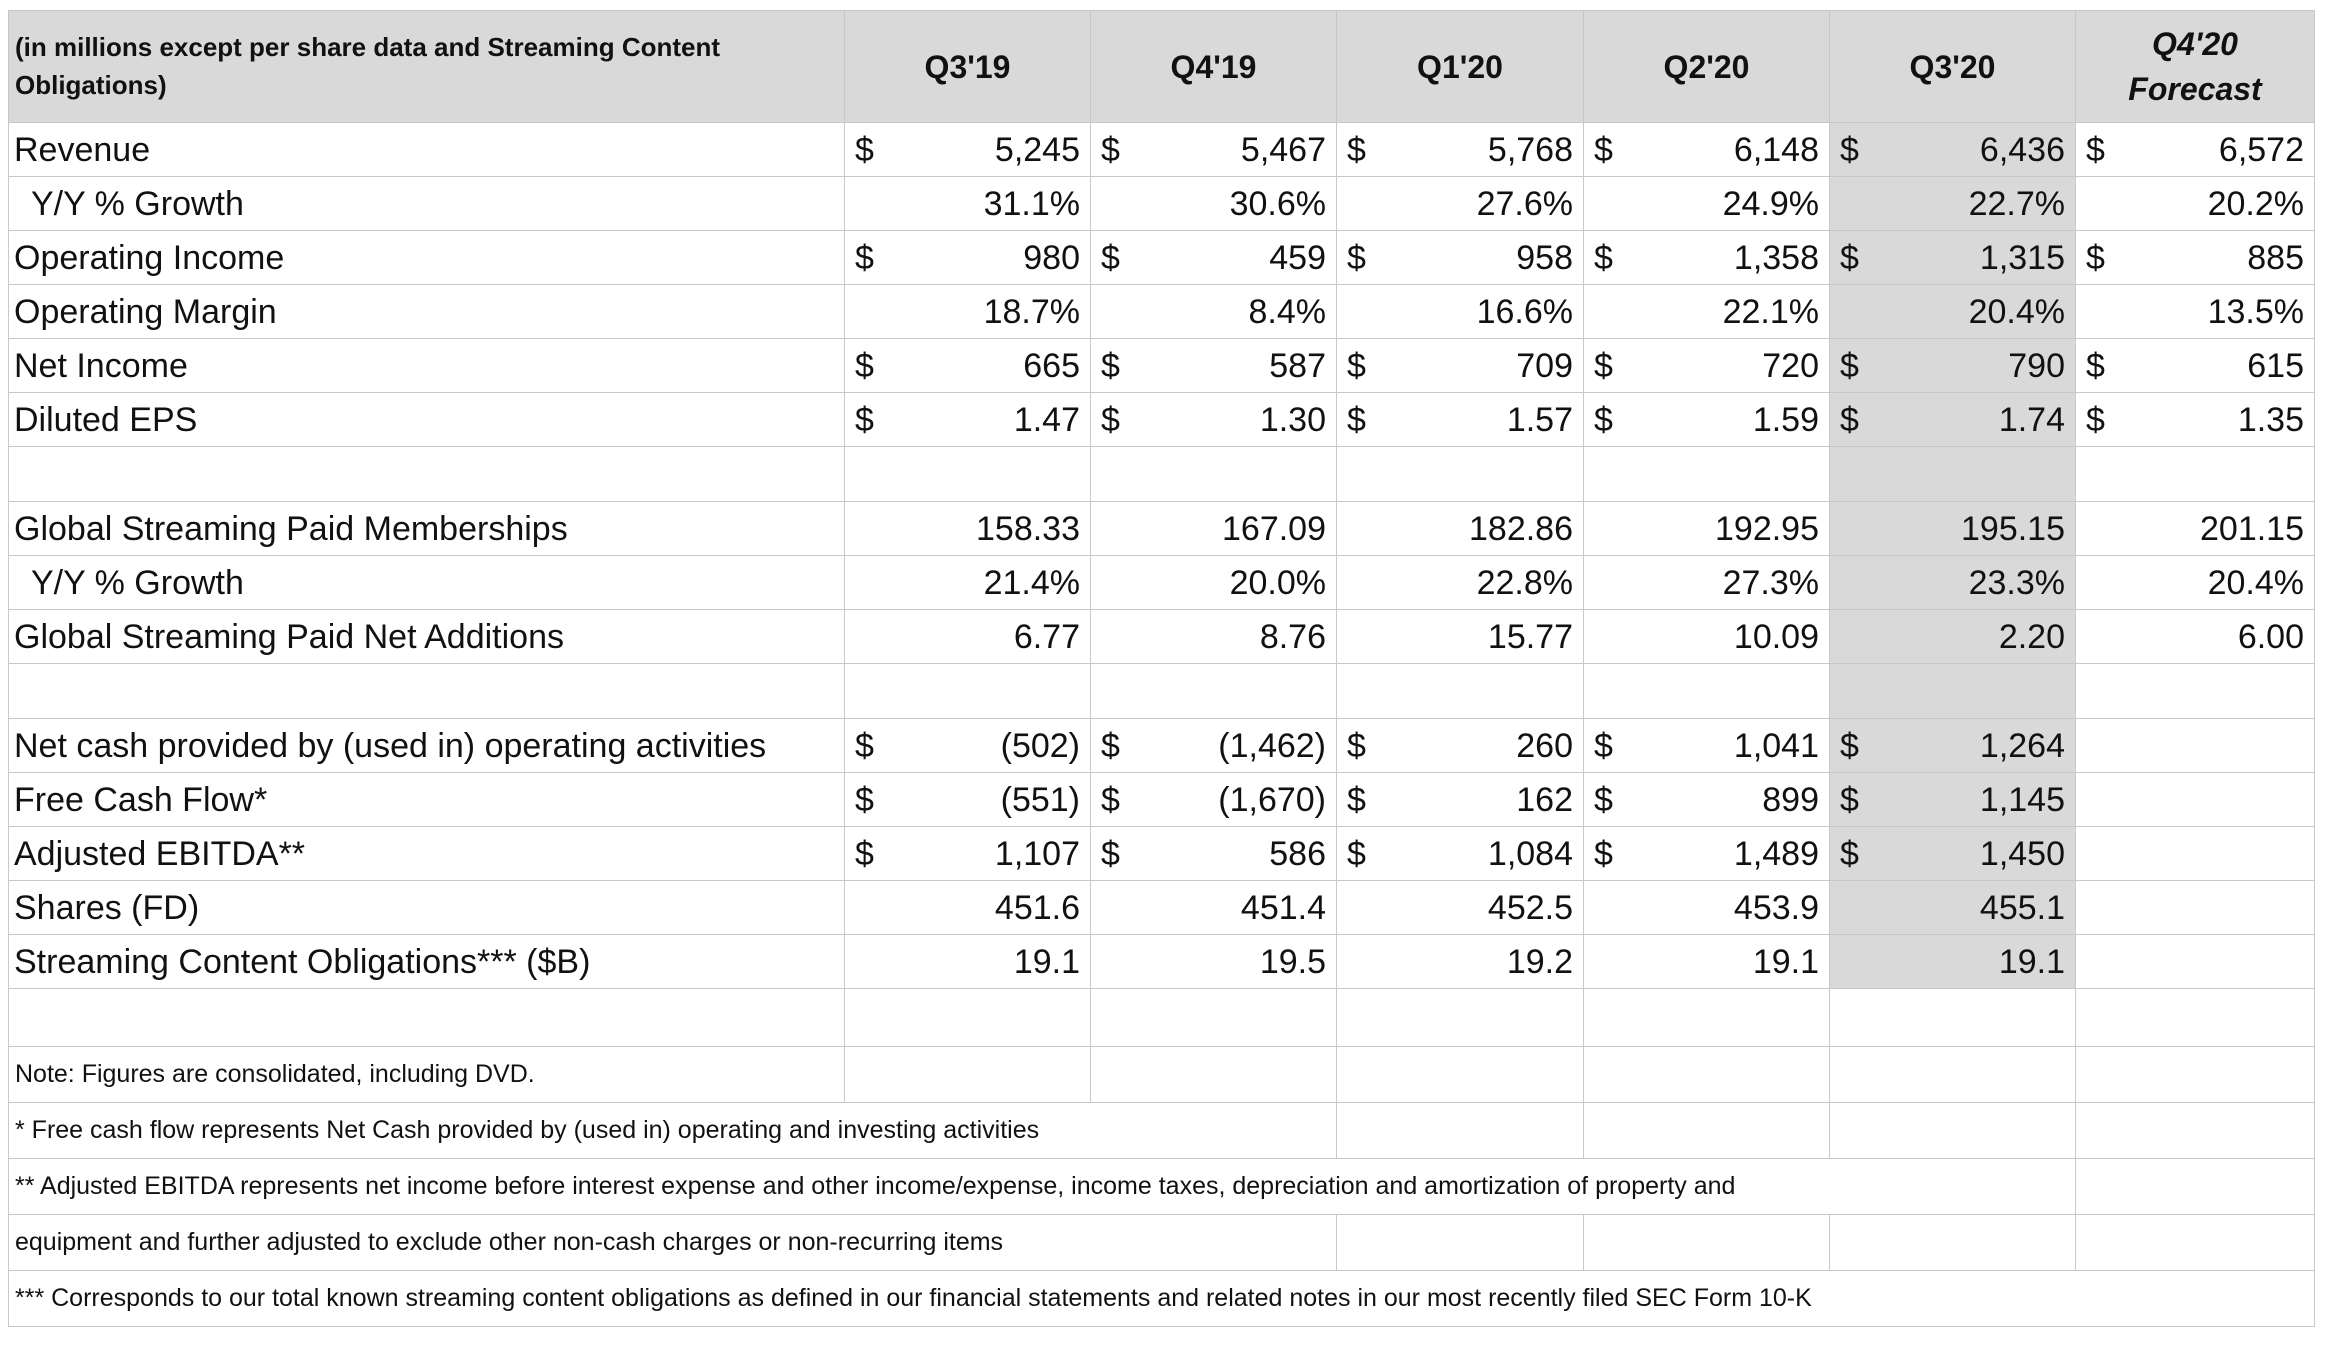  What do you see at coordinates (426, 419) in the screenshot?
I see `row-label: Diluted EPS` at bounding box center [426, 419].